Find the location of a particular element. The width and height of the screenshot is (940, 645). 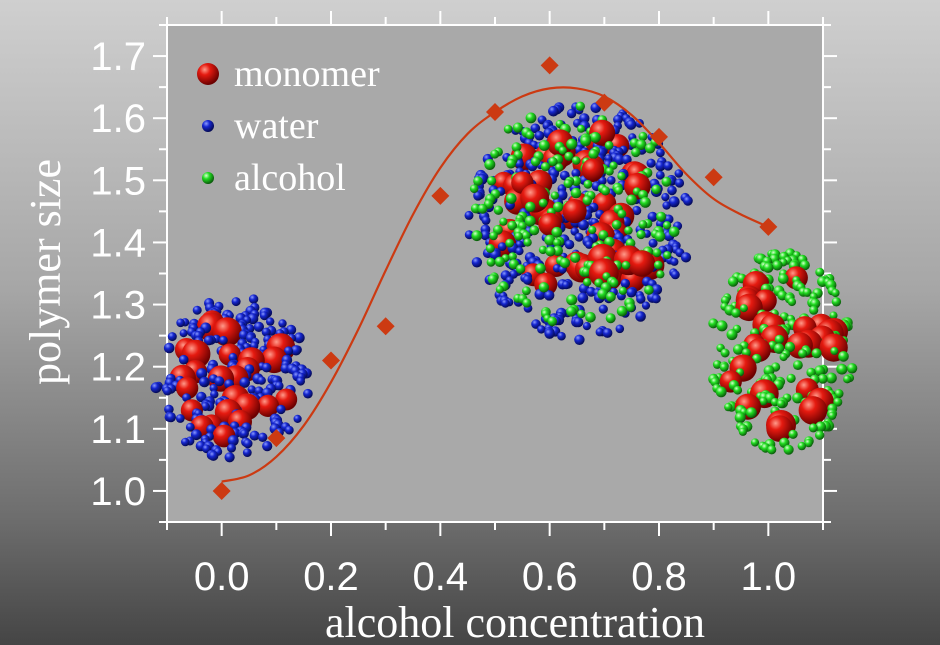

legend-item-alcohol: alcohol is located at coordinates (274, 178).